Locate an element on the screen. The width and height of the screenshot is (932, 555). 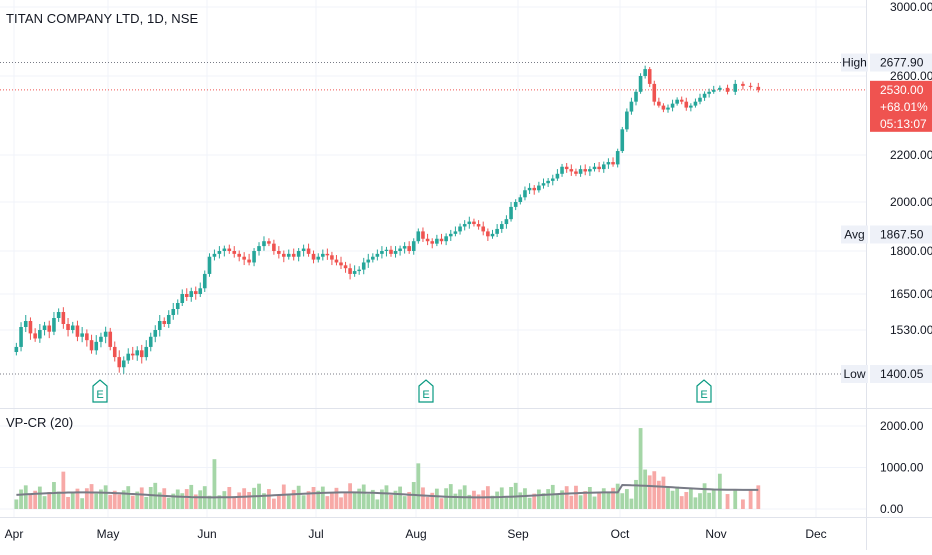
marker-value-label: 1867.50 is located at coordinates (902, 234).